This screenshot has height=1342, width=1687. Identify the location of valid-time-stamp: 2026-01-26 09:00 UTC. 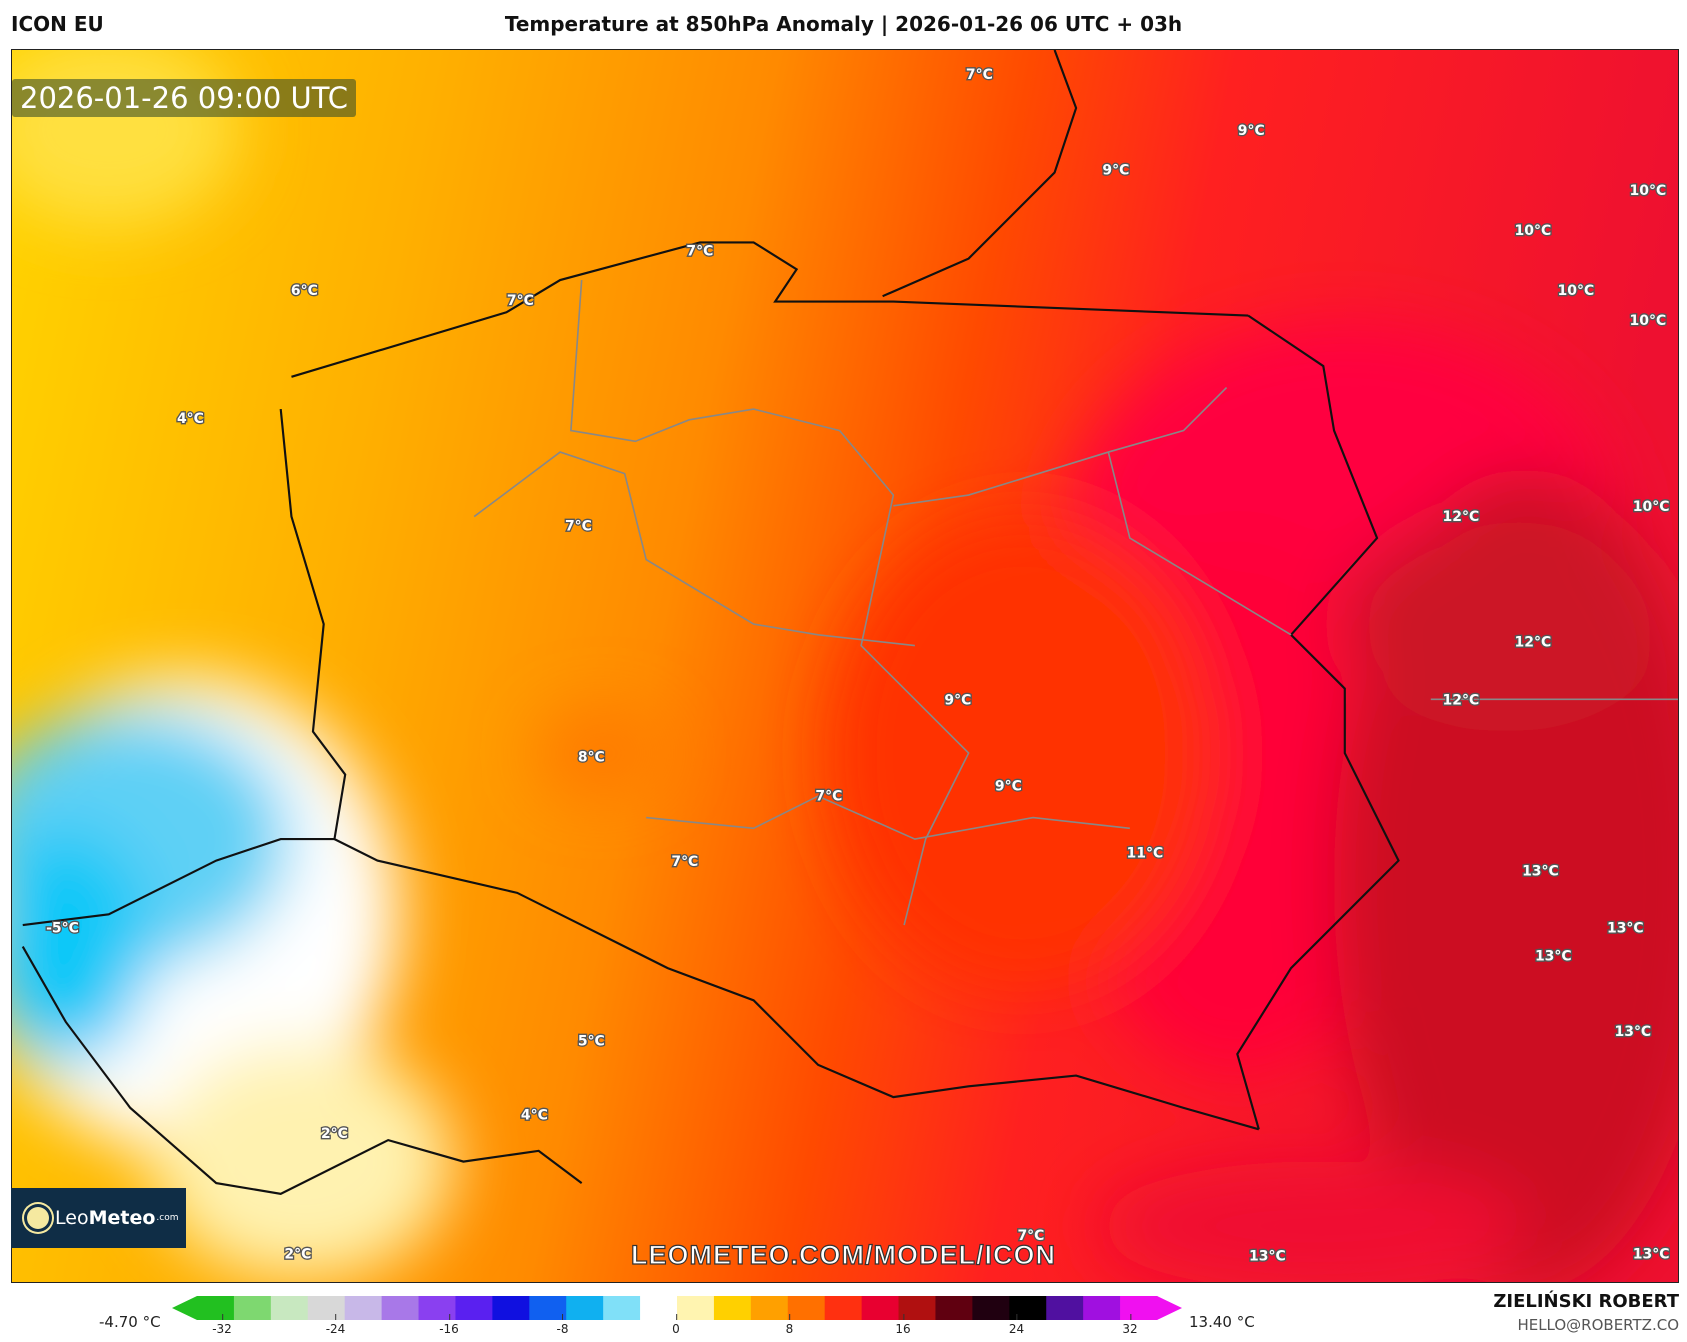
(184, 98).